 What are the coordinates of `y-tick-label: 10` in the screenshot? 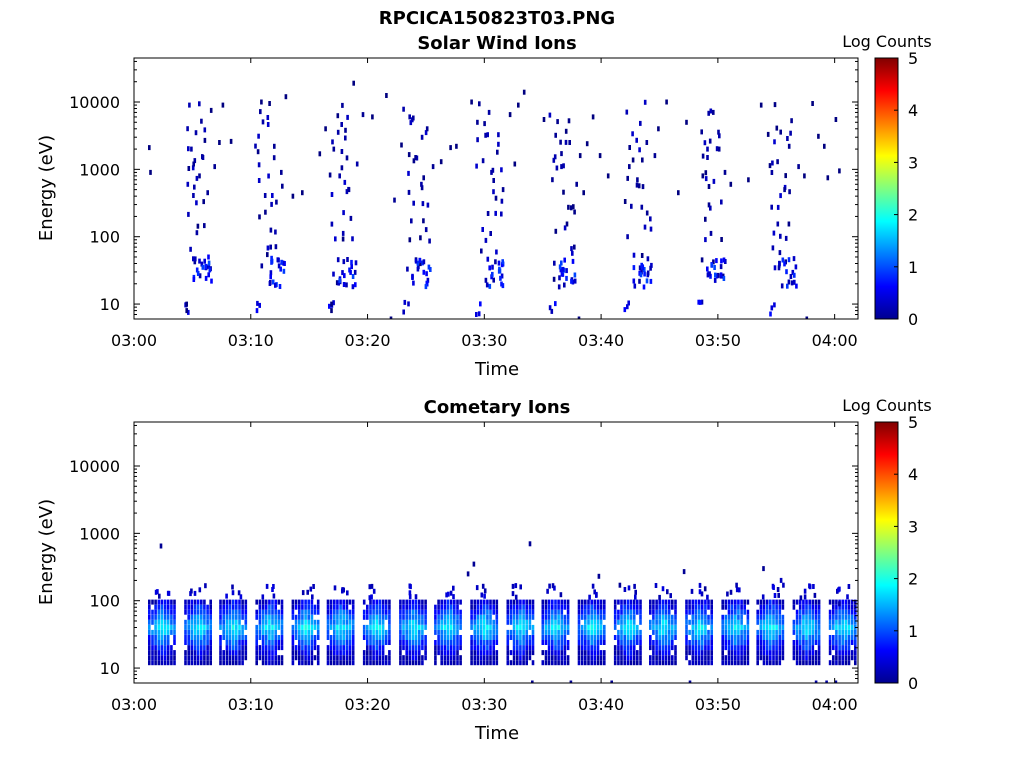 It's located at (110, 668).